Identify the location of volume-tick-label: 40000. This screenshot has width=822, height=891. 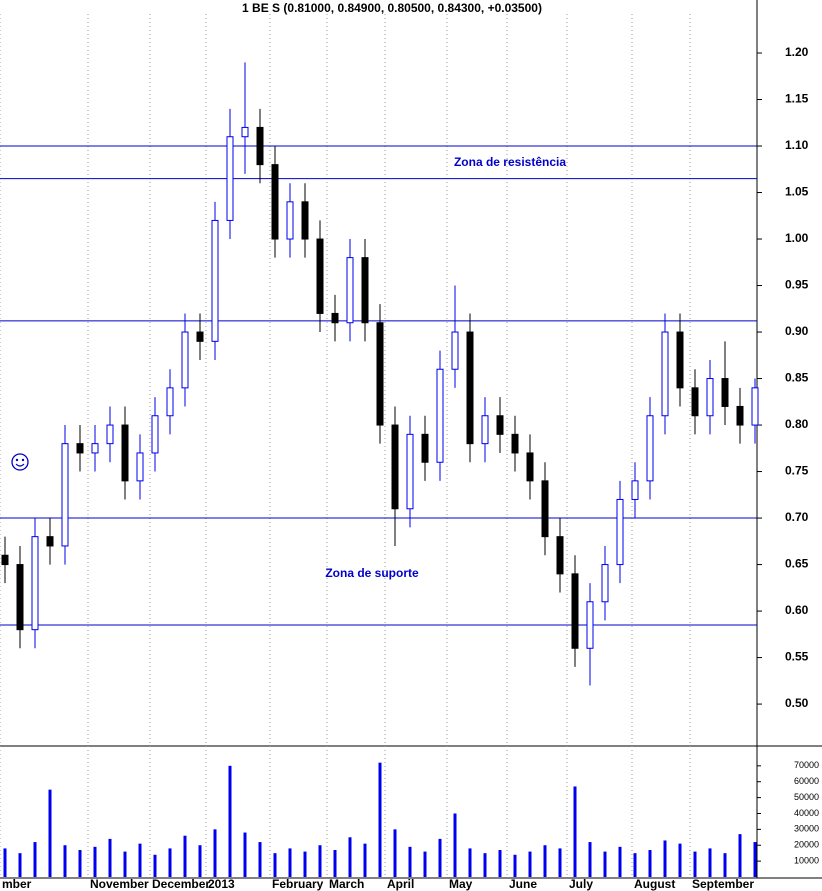
(806, 813).